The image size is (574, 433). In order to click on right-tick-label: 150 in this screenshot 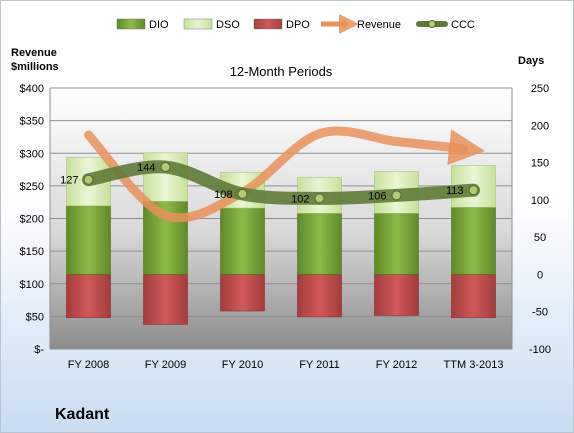, I will do `click(540, 164)`.